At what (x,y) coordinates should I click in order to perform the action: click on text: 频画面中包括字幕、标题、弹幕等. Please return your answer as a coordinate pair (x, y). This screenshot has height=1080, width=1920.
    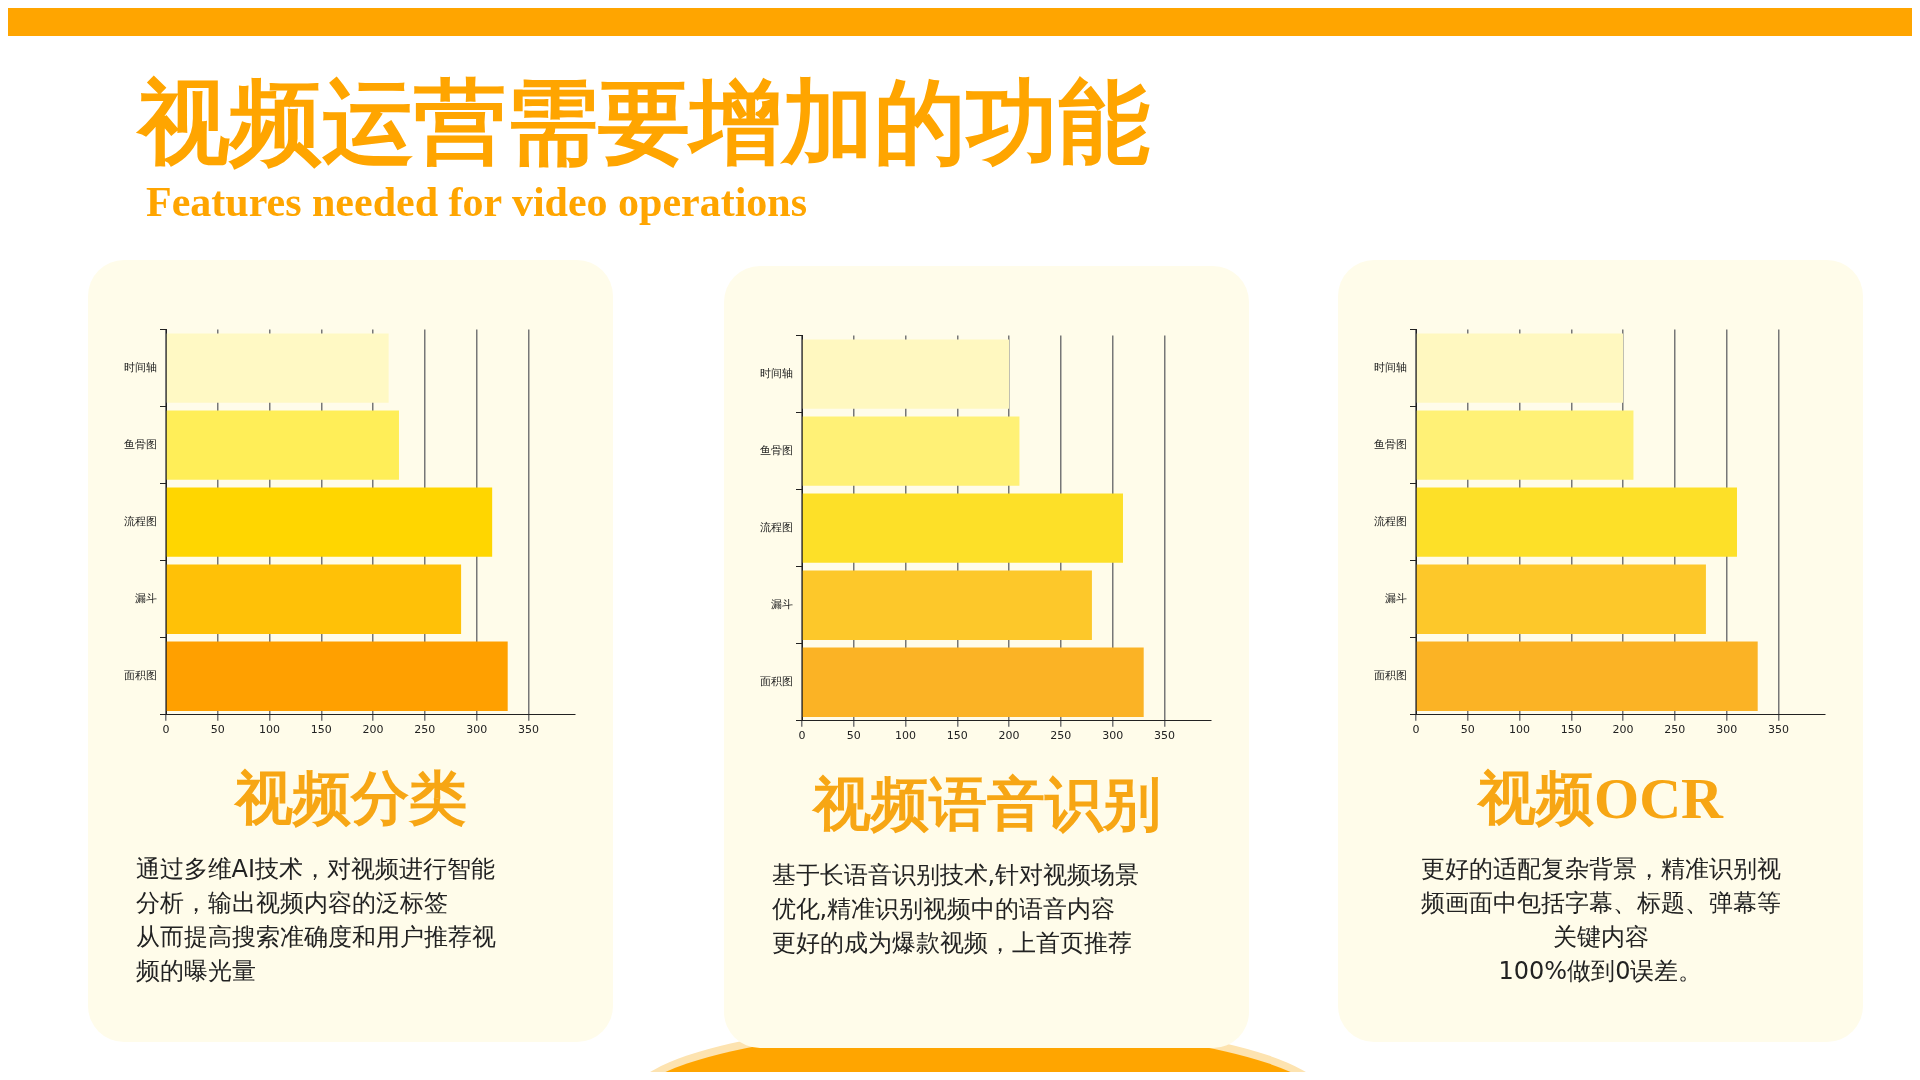
    Looking at the image, I should click on (1600, 903).